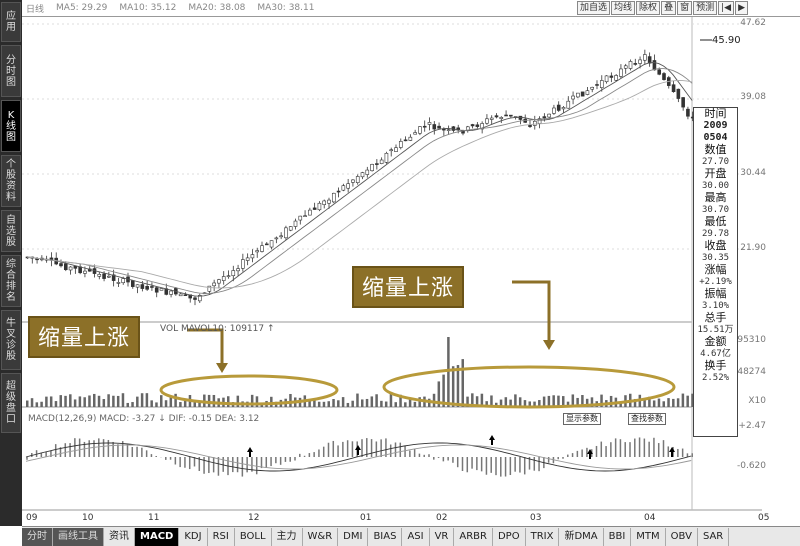  I want to click on add-watchlist-button: 加自选, so click(594, 8).